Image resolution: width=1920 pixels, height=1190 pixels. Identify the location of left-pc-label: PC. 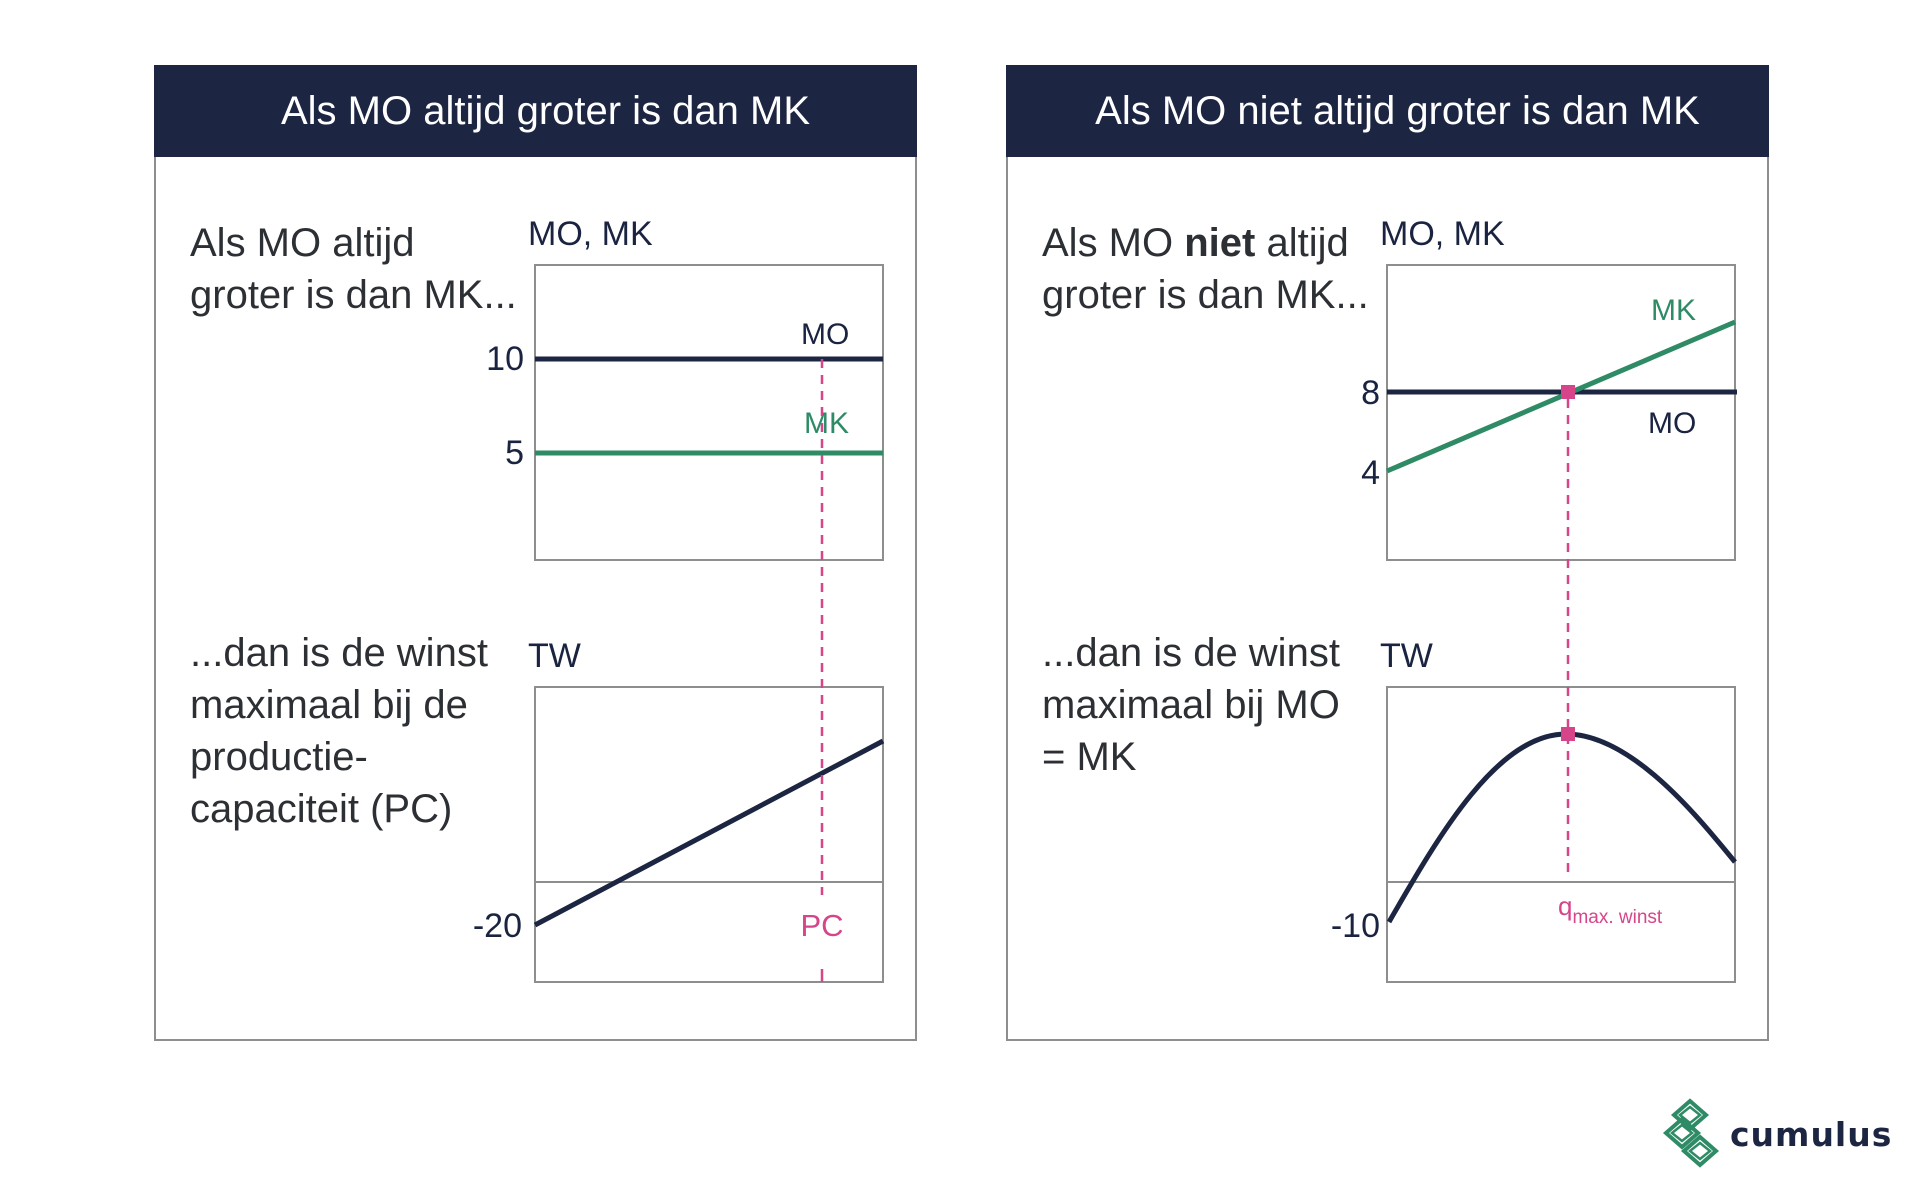
(821, 925).